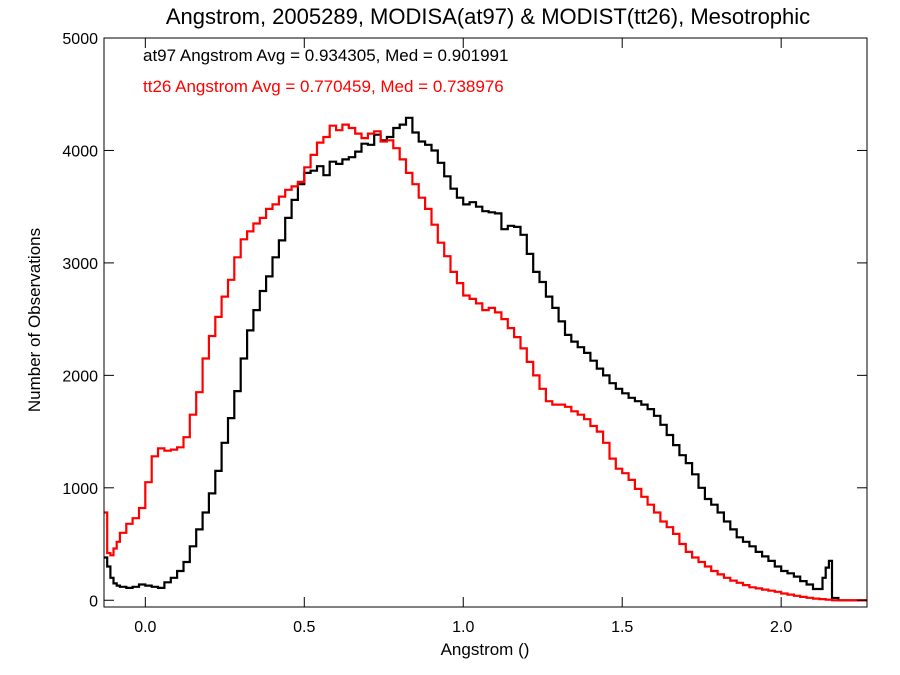  What do you see at coordinates (93, 601) in the screenshot?
I see `y-tick-label: 0` at bounding box center [93, 601].